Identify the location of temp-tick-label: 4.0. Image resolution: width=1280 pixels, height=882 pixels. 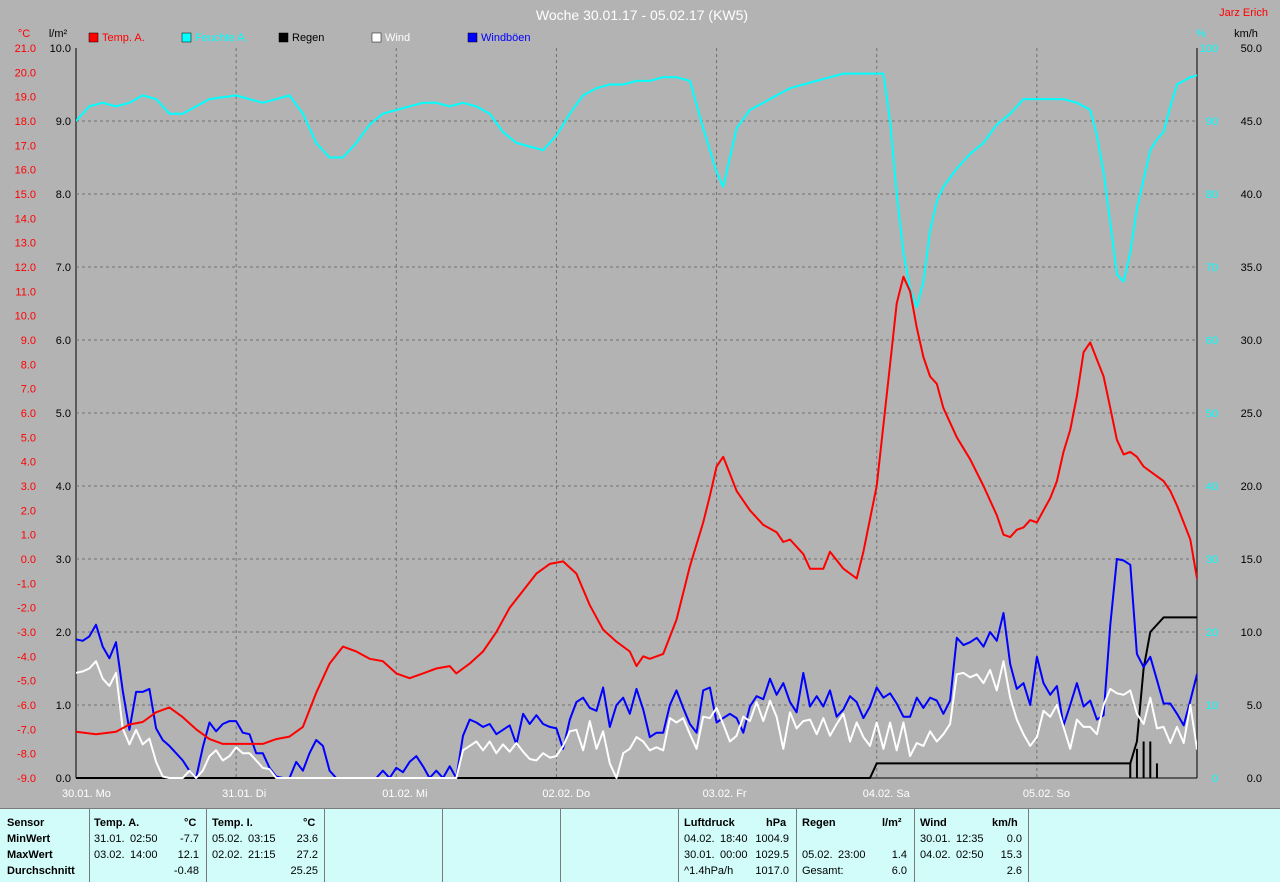
(28, 463).